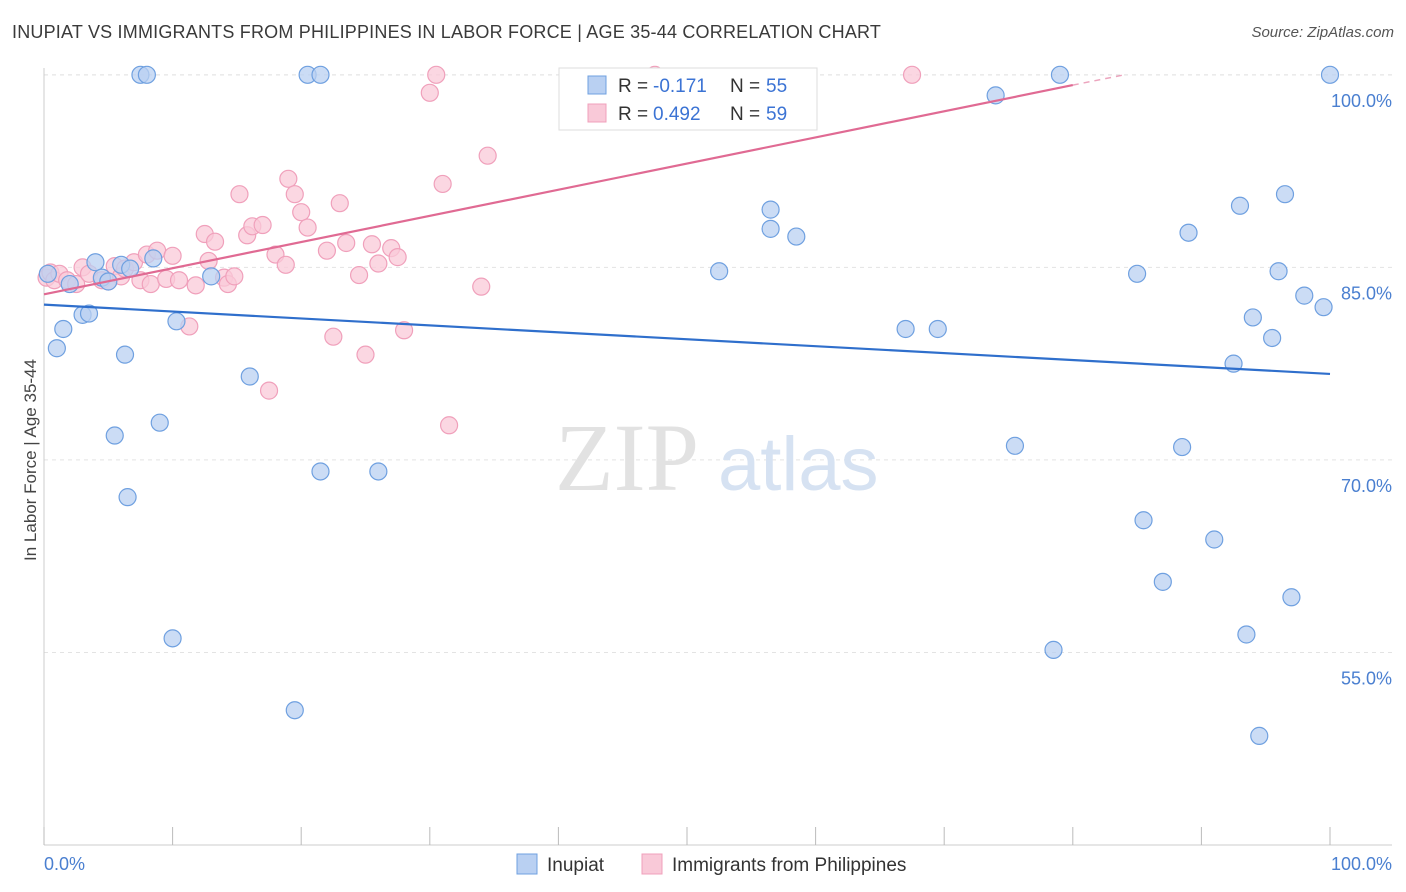 The width and height of the screenshot is (1406, 892). Describe the element at coordinates (633, 86) in the screenshot. I see `legend-r-label-1: R =` at that location.